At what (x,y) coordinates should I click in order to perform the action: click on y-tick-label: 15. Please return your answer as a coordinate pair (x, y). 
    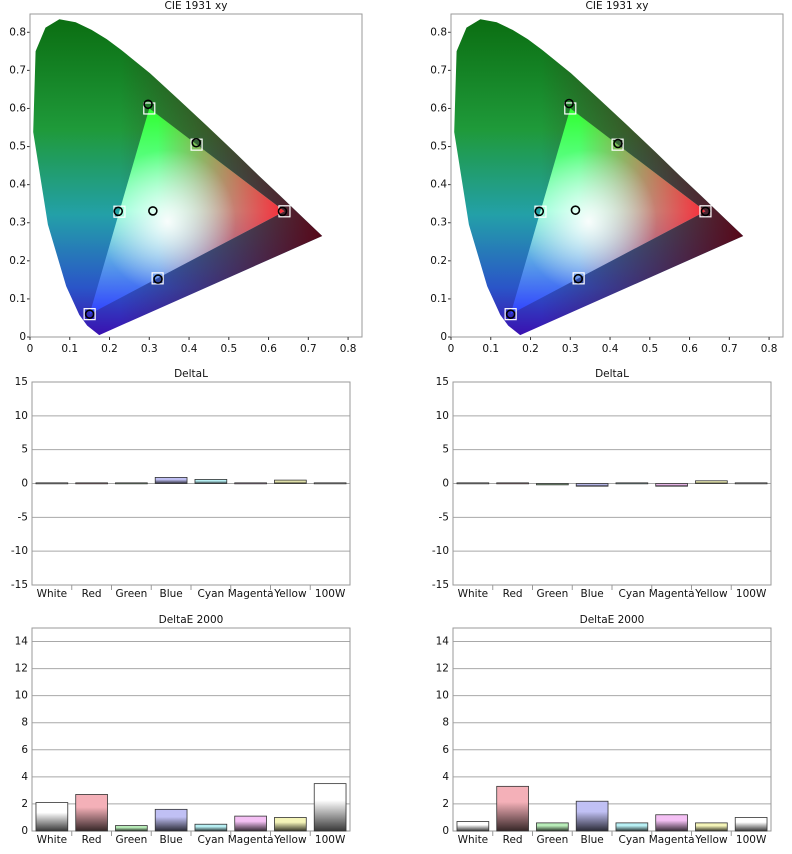
    Looking at the image, I should click on (442, 382).